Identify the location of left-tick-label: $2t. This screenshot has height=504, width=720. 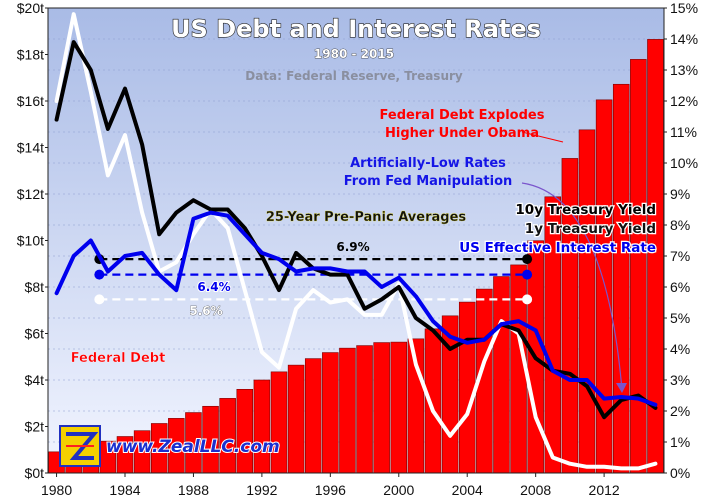
(35, 427).